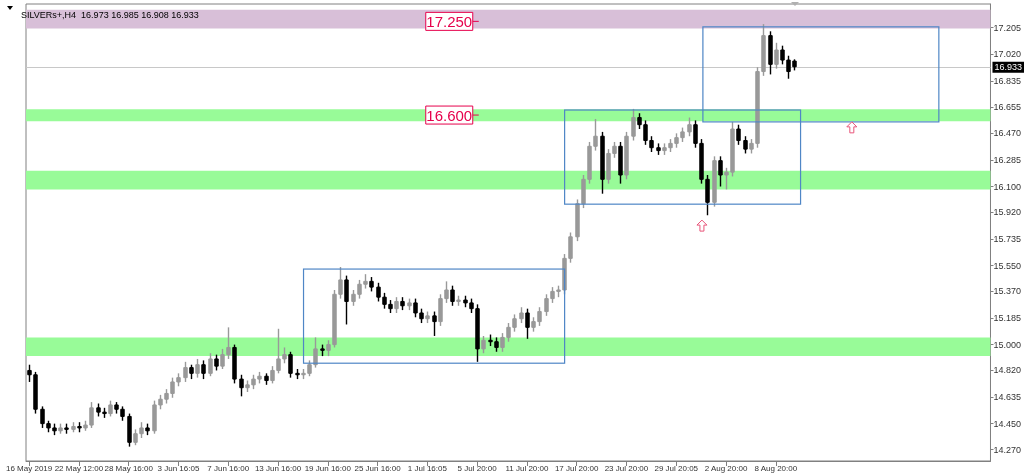 This screenshot has height=474, width=1024. Describe the element at coordinates (1007, 133) in the screenshot. I see `y-tick-label: 16.470` at that location.